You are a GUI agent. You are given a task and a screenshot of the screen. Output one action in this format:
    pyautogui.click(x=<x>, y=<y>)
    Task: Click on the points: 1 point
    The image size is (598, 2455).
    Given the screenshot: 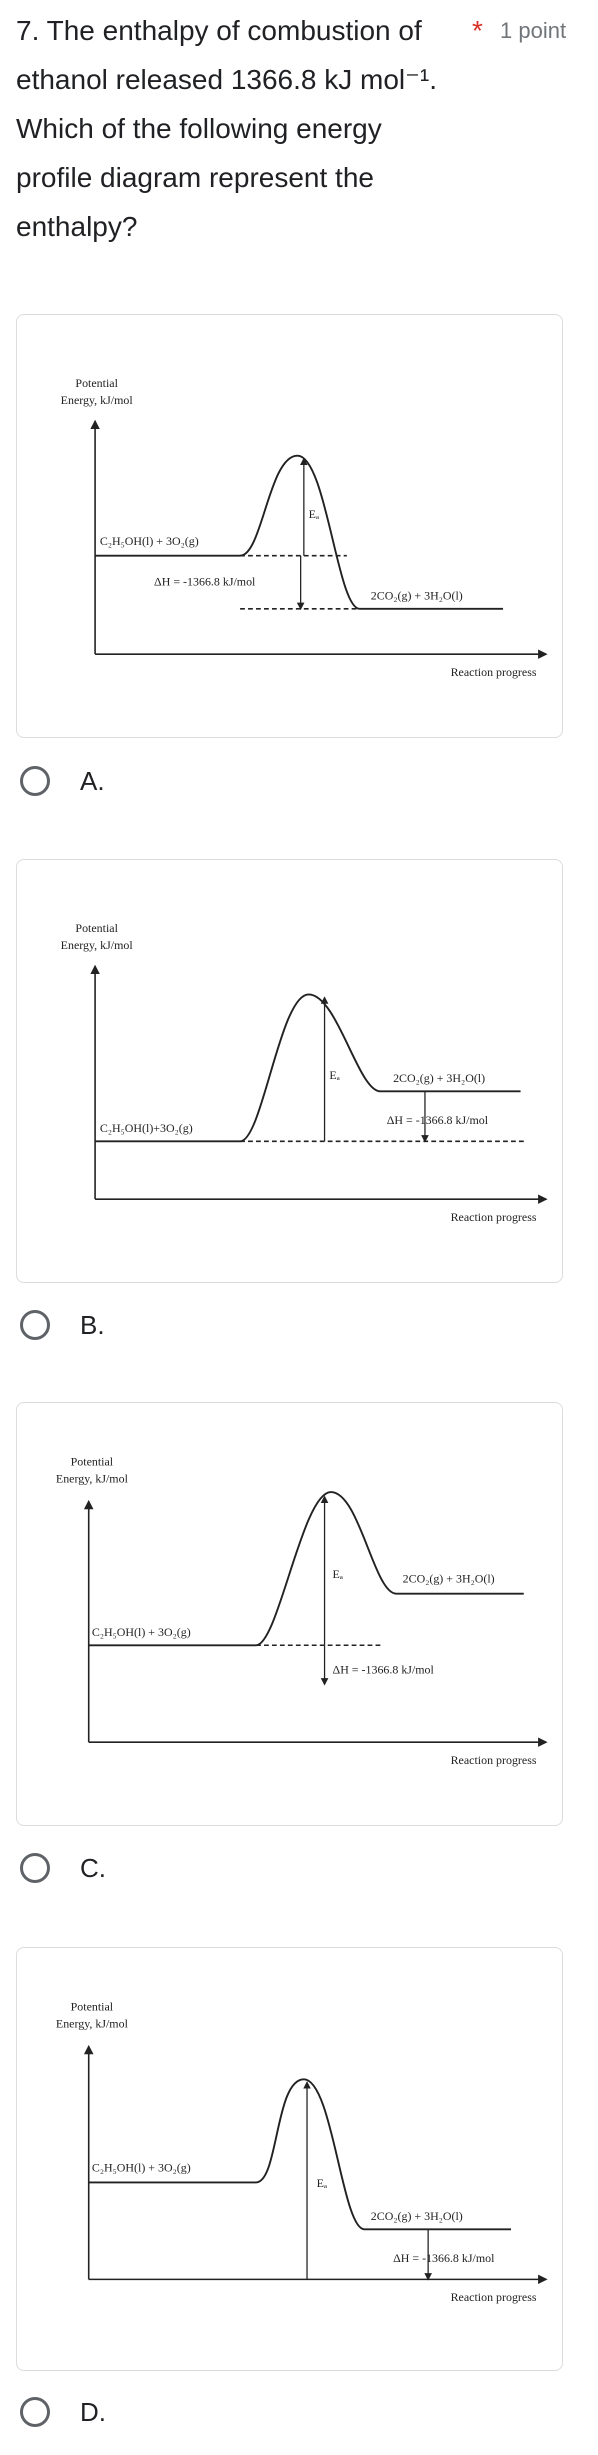 What is the action you would take?
    pyautogui.click(x=533, y=30)
    